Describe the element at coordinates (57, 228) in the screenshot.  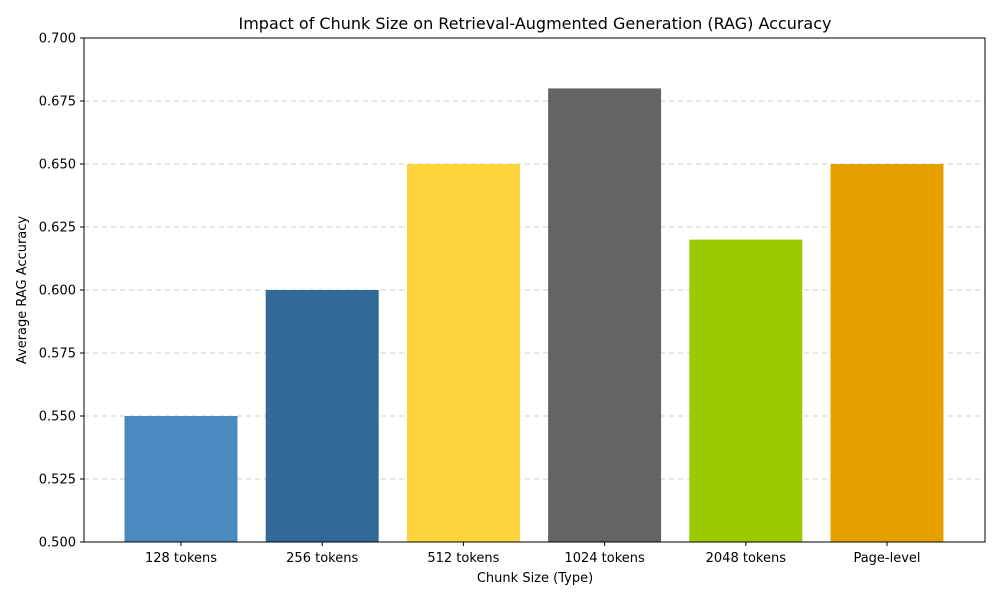
I see `y-tick-label: 0.625` at that location.